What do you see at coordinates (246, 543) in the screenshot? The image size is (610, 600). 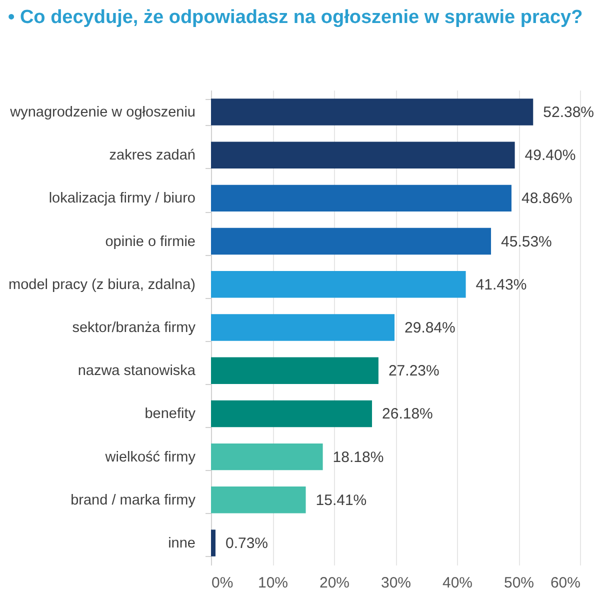 I see `data-label: 0.73%` at bounding box center [246, 543].